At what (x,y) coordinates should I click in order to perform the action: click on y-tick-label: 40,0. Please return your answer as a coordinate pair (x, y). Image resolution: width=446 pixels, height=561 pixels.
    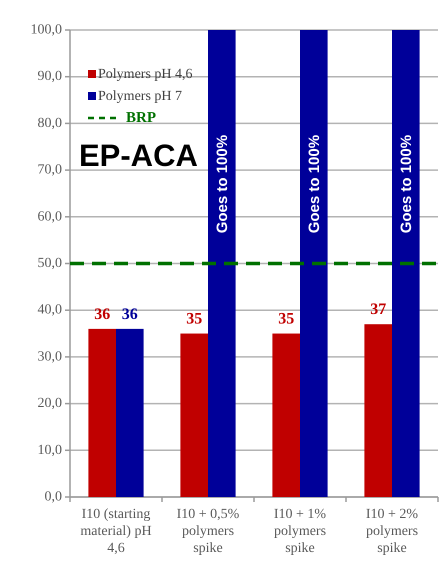
    Looking at the image, I should click on (50, 310).